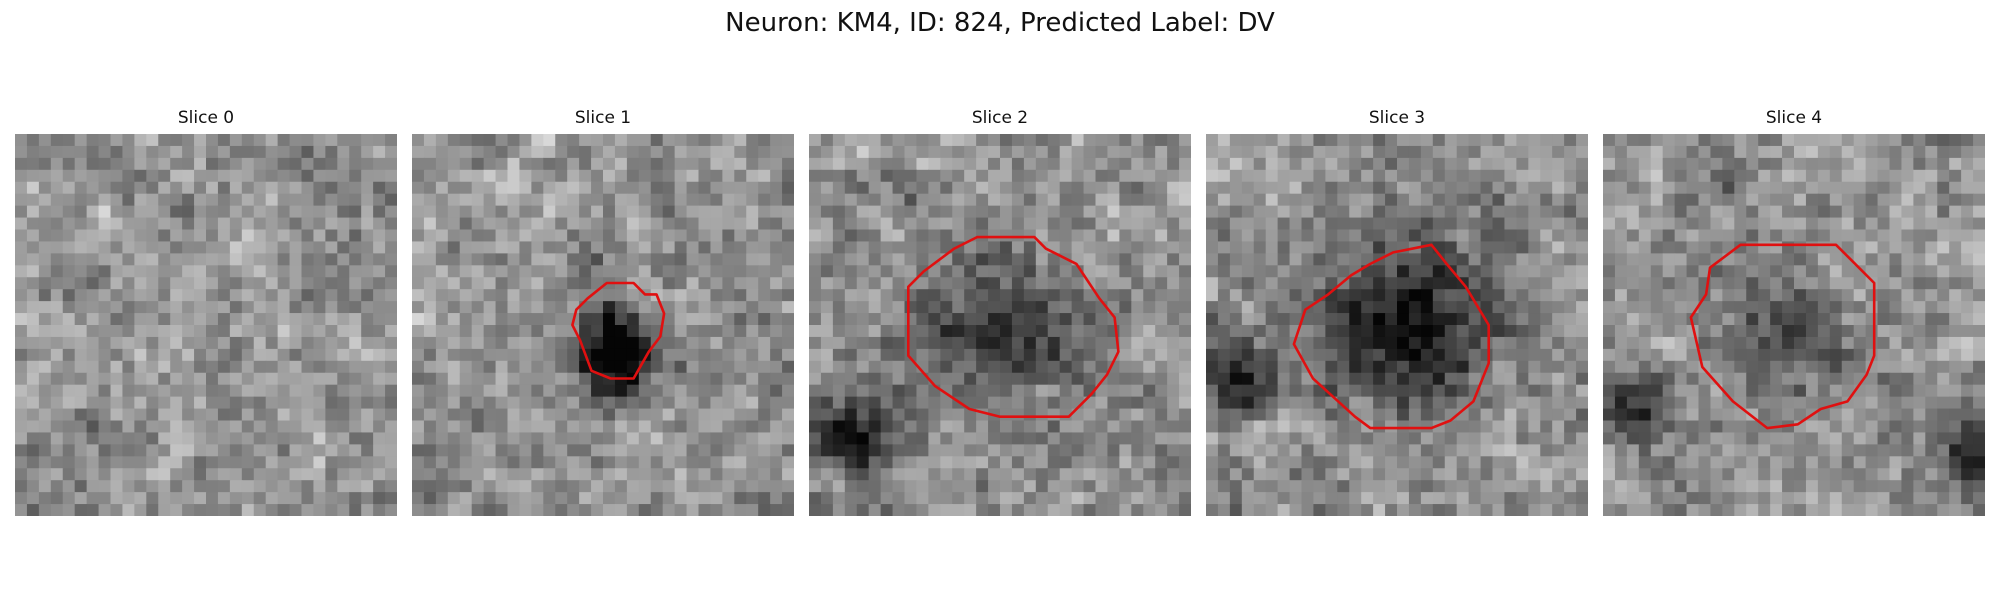  I want to click on slice-panel-4: Slice 4, so click(1794, 312).